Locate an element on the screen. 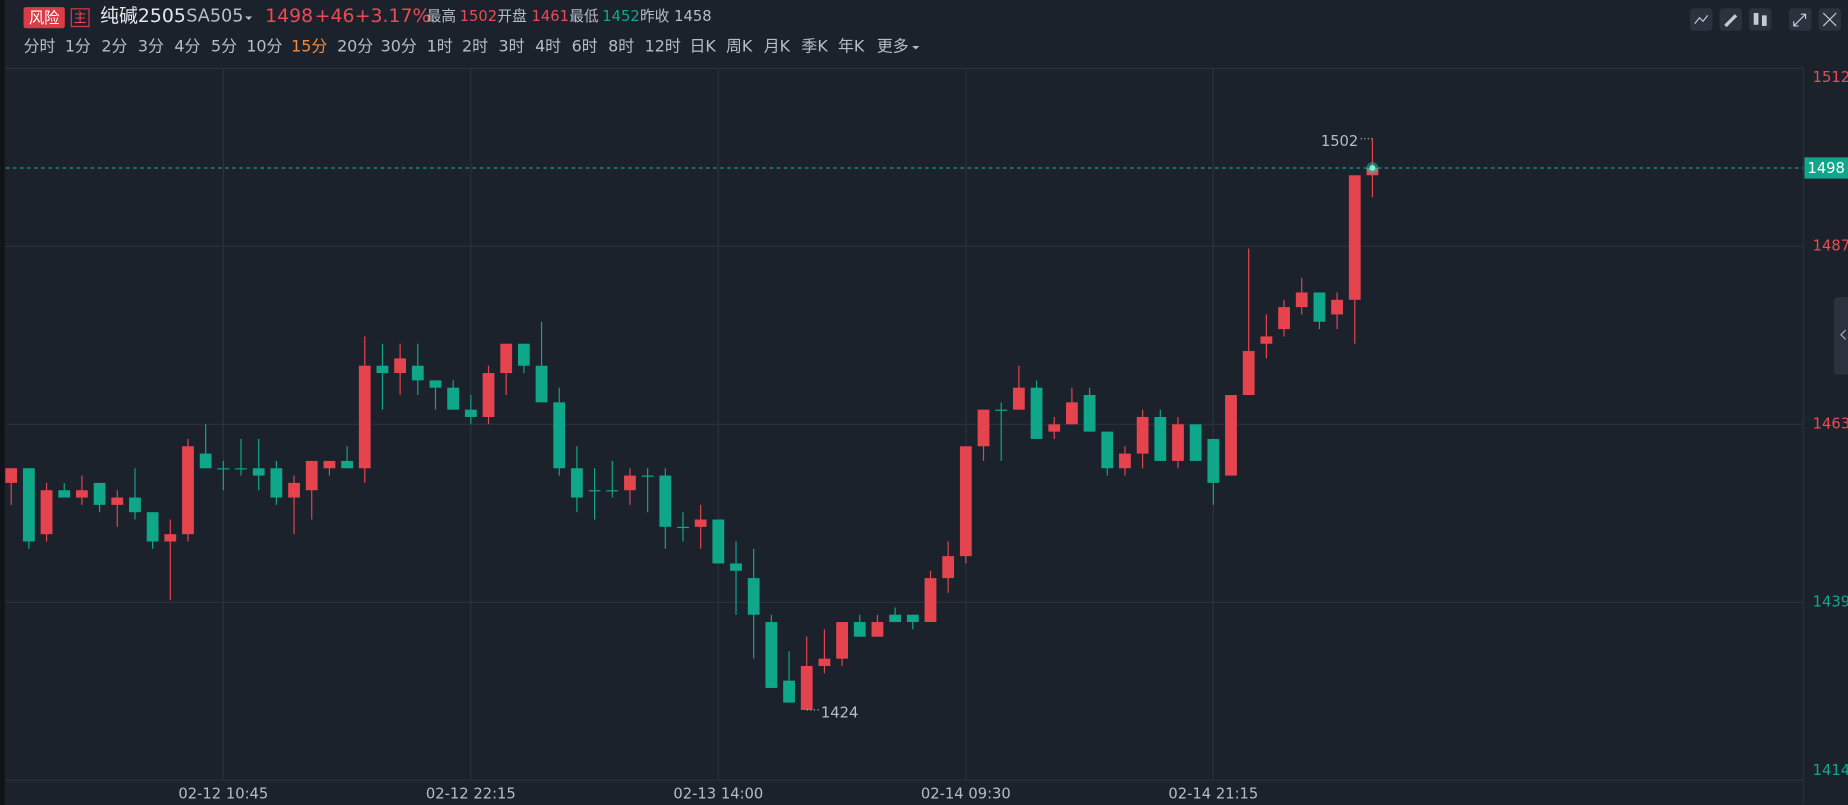  icon-style is located at coordinates (1760, 19).